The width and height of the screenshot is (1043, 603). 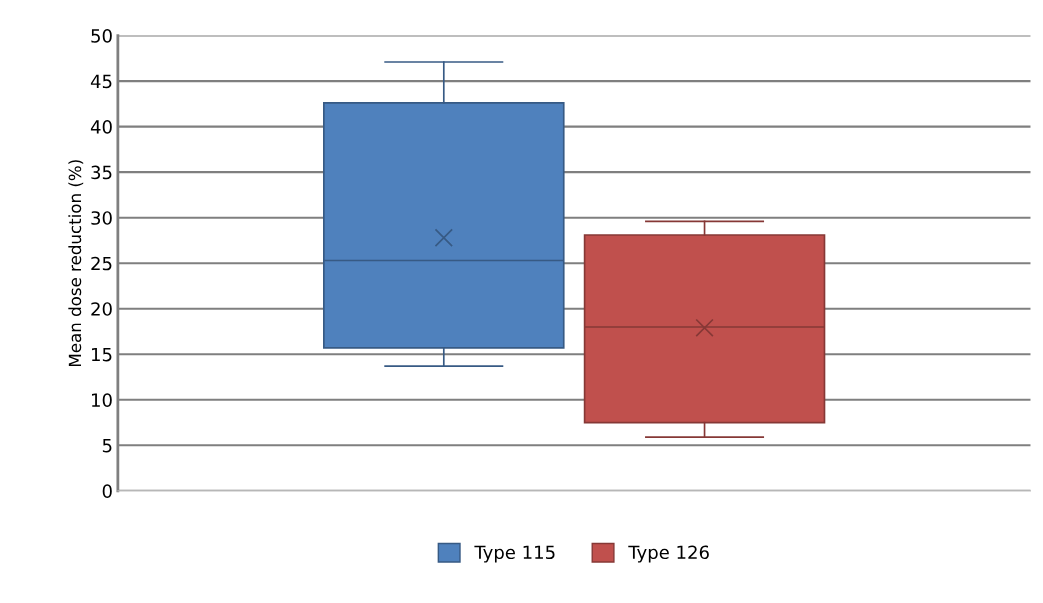 I want to click on y-tick-label: 35, so click(x=101, y=172).